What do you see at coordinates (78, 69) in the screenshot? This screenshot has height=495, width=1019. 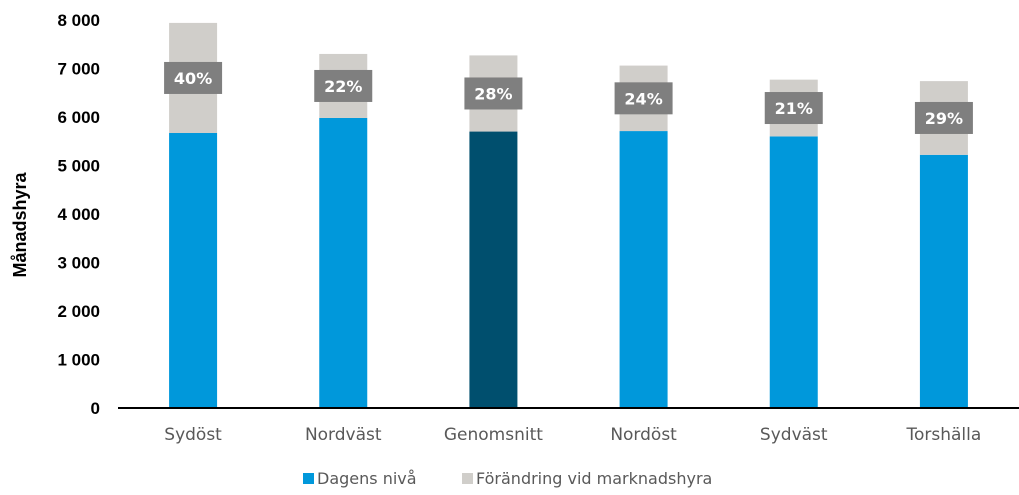 I see `y-tick-label: 7 000` at bounding box center [78, 69].